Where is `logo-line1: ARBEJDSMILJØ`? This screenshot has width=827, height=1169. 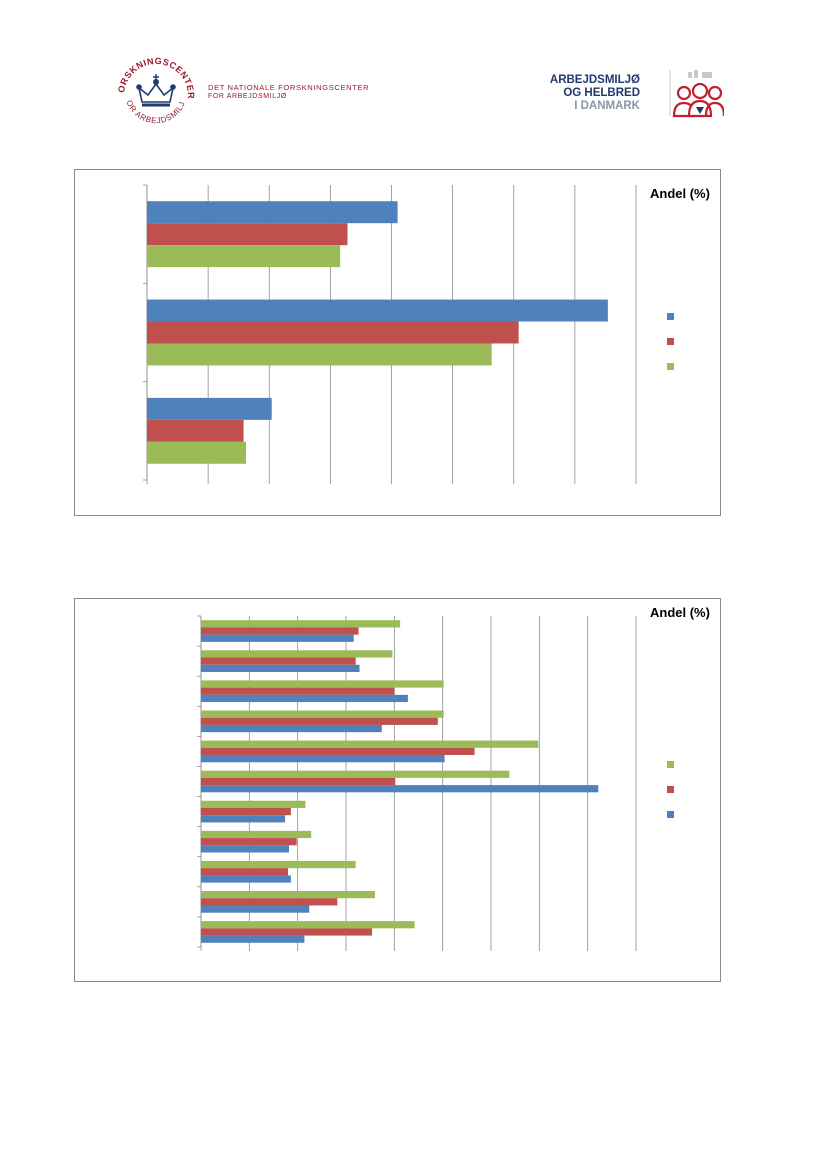
logo-line1: ARBEJDSMILJØ is located at coordinates (594, 80).